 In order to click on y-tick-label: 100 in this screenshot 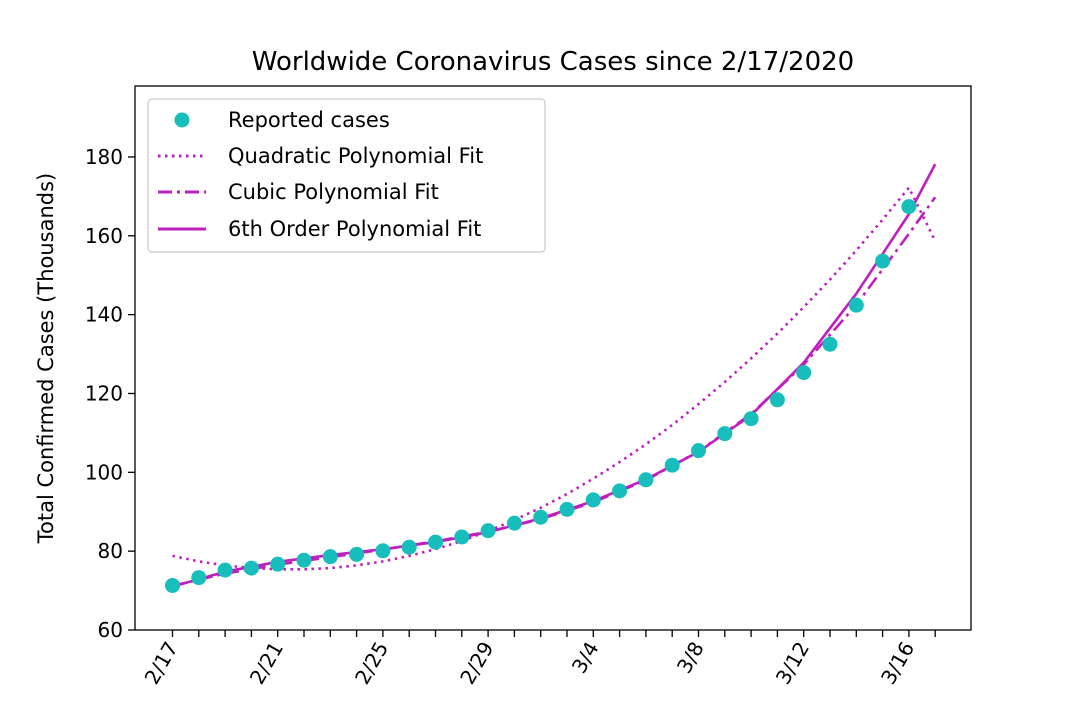, I will do `click(104, 472)`.